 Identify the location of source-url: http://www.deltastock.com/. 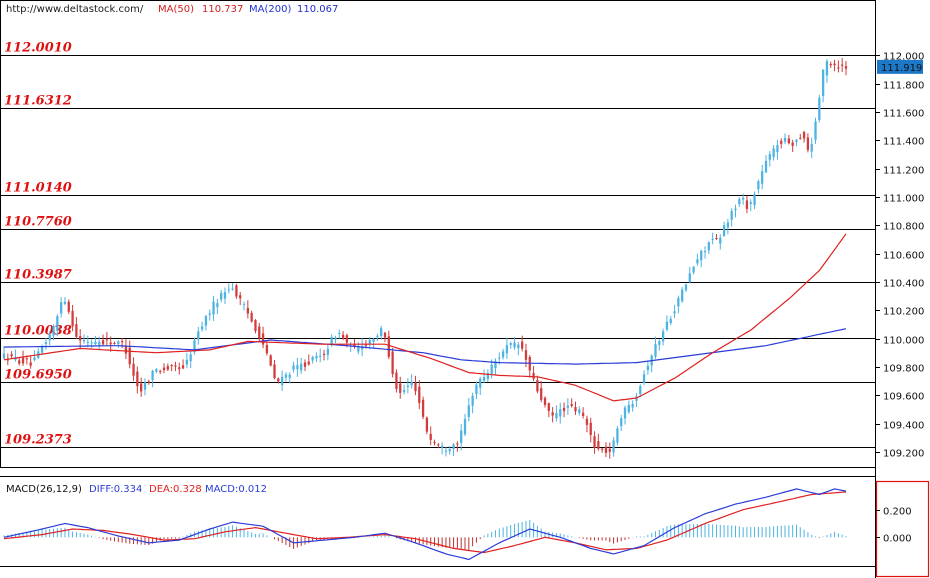
(75, 9).